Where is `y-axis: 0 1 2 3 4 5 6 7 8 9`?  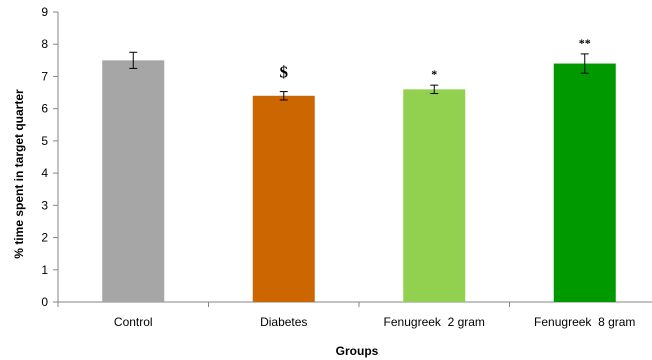 y-axis: 0 1 2 3 4 5 6 7 8 9 is located at coordinates (50, 157).